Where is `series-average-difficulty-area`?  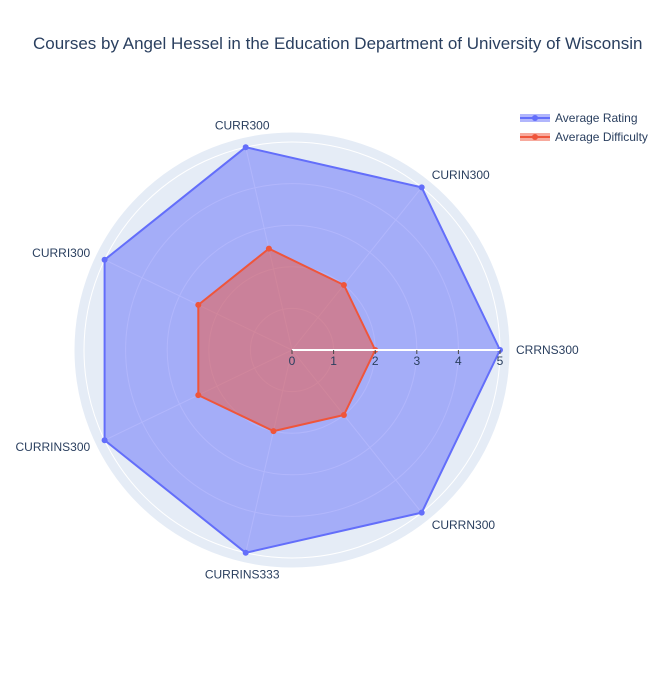 series-average-difficulty-area is located at coordinates (287, 340).